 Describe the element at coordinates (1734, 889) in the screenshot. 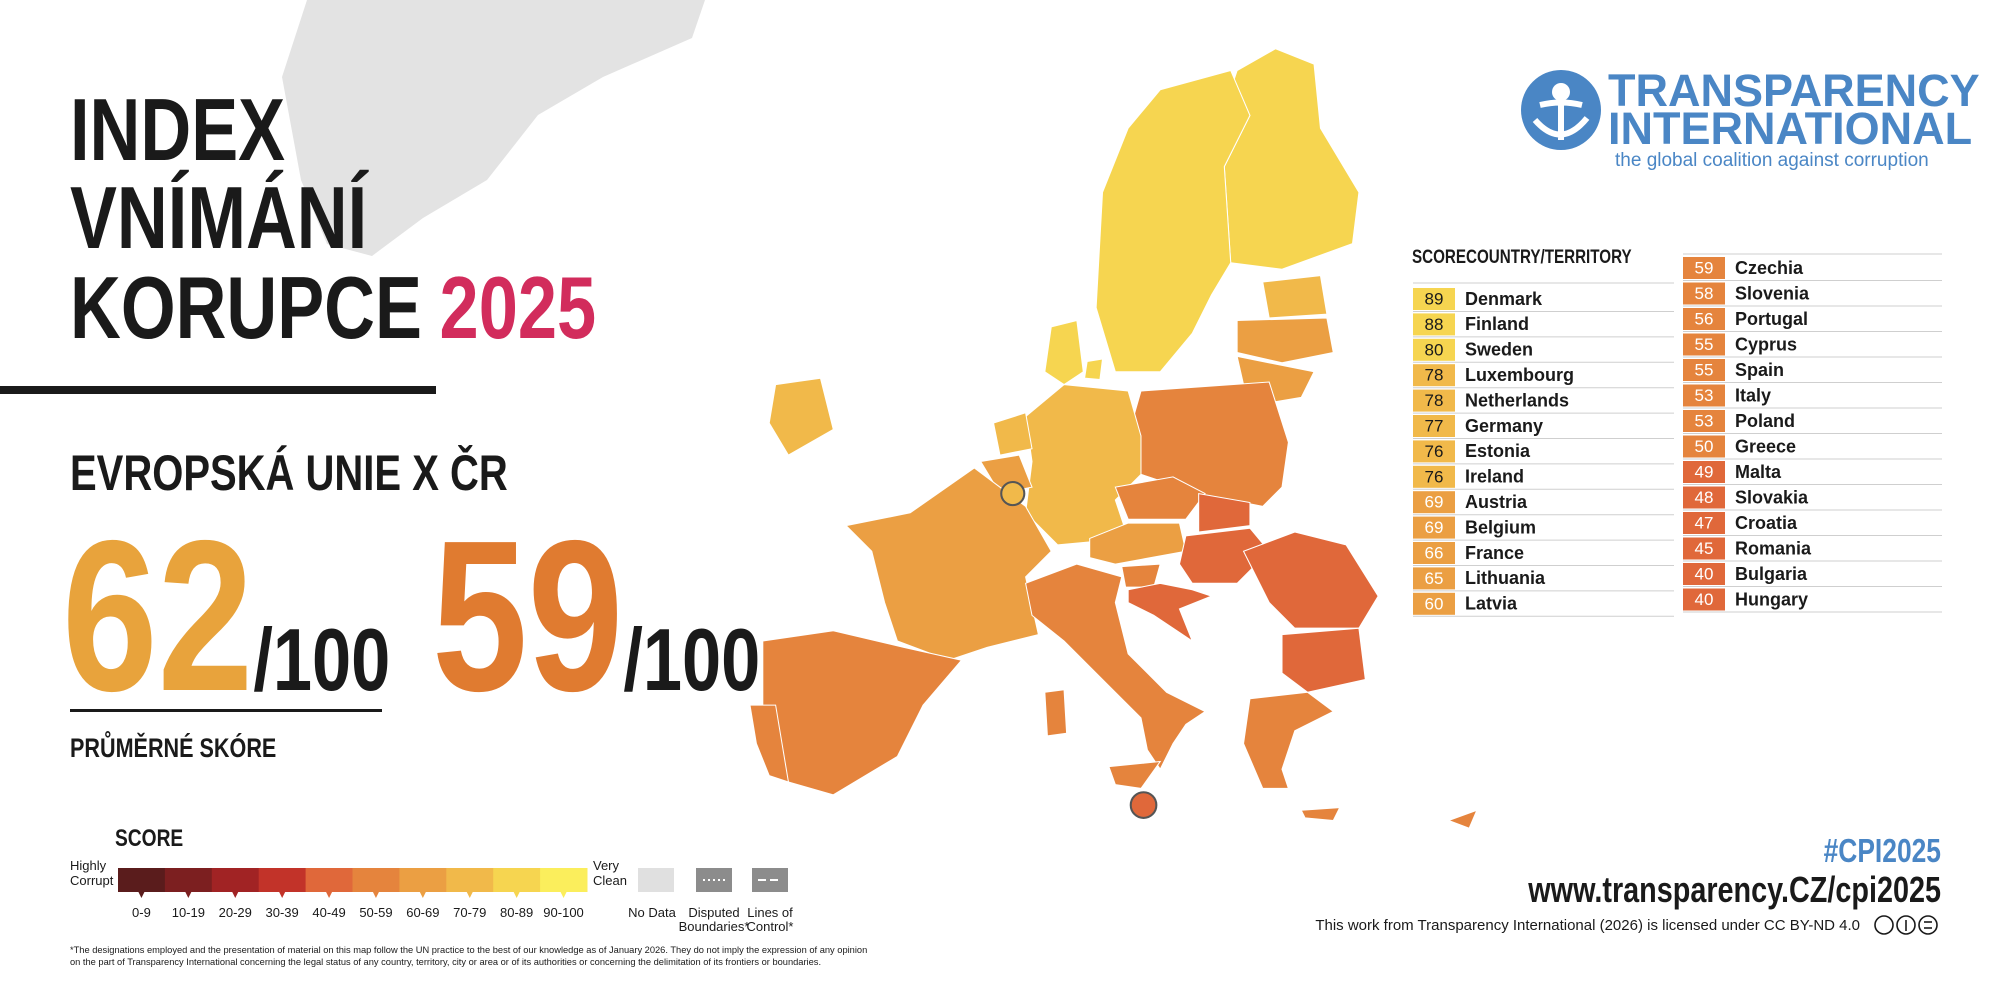

I see `url: www.transparency.CZ/cpi2025` at that location.